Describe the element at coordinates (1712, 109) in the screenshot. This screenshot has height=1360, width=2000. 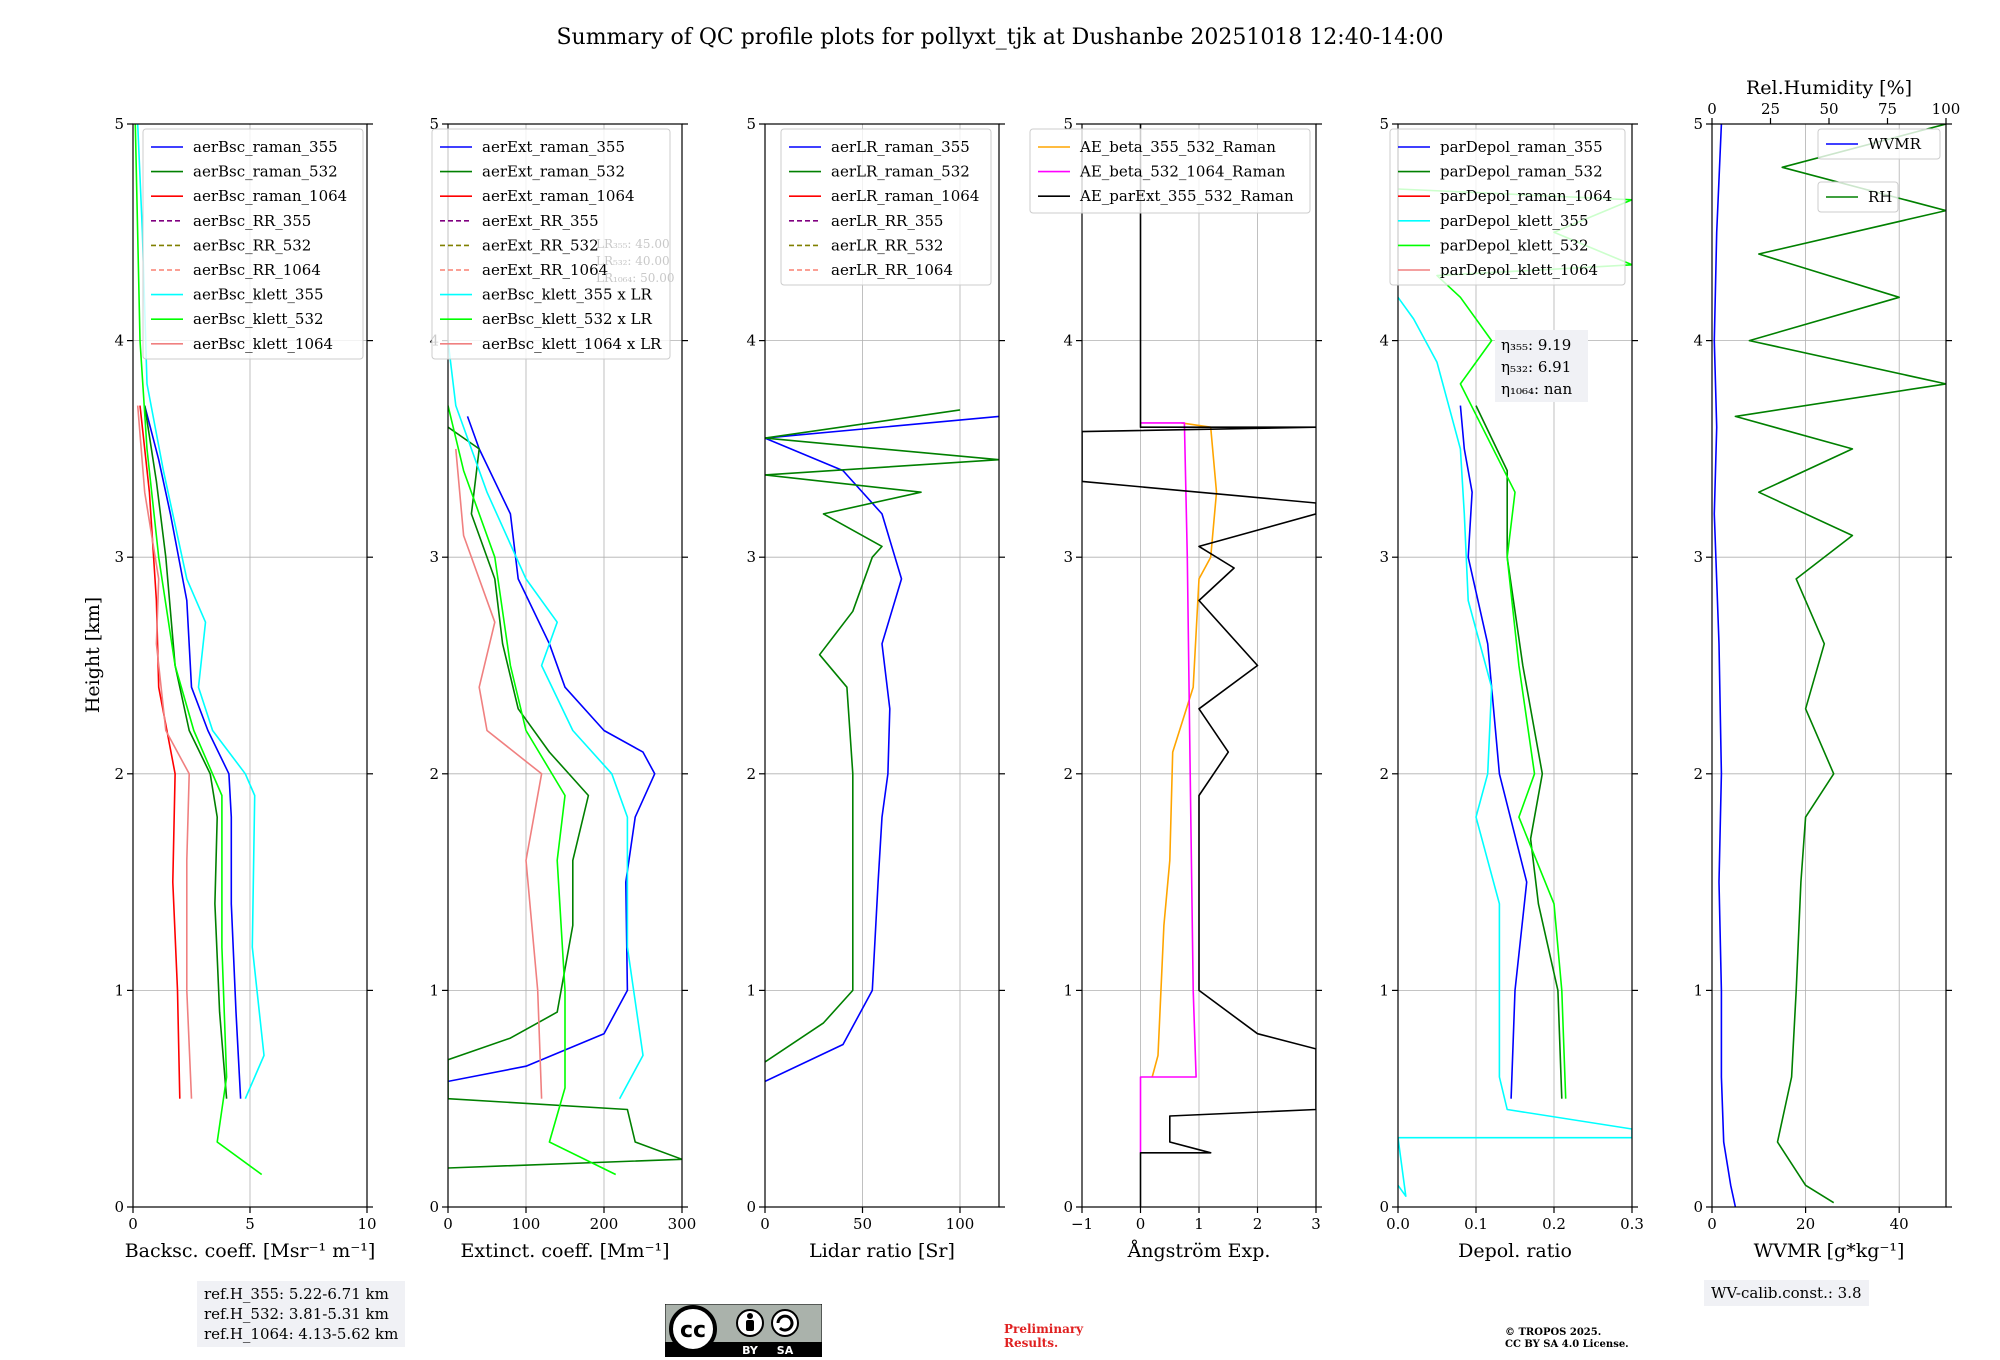
I see `x2-tick-label: 0` at that location.